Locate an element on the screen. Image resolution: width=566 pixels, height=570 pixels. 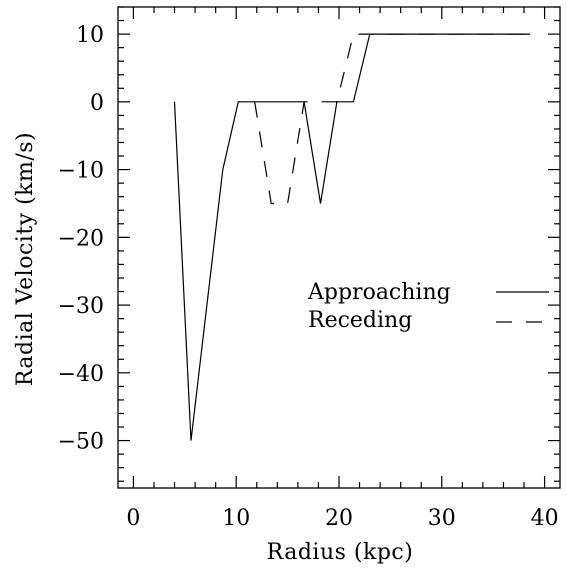
x-tick-label: 30 is located at coordinates (442, 518).